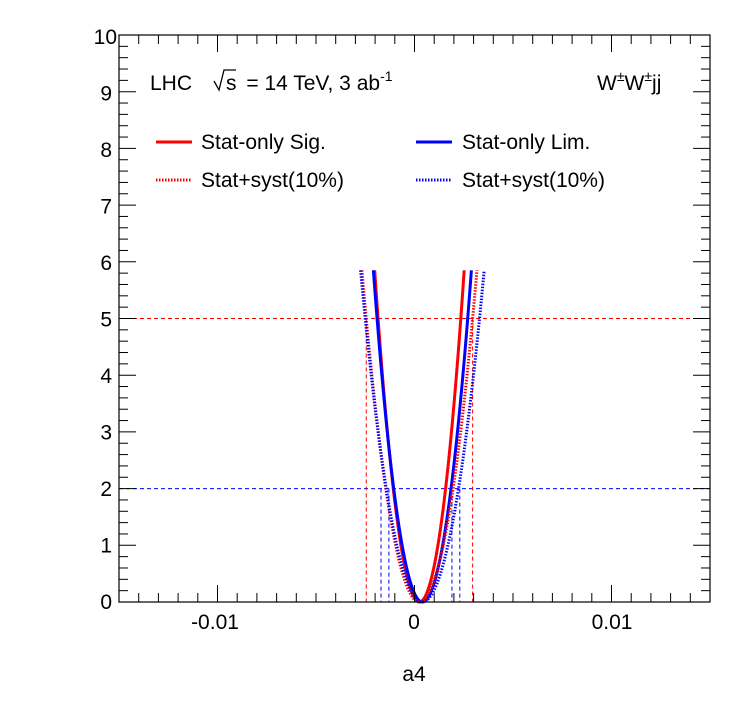 The image size is (747, 717). What do you see at coordinates (224, 80) in the screenshot?
I see `sqrt-symbol` at bounding box center [224, 80].